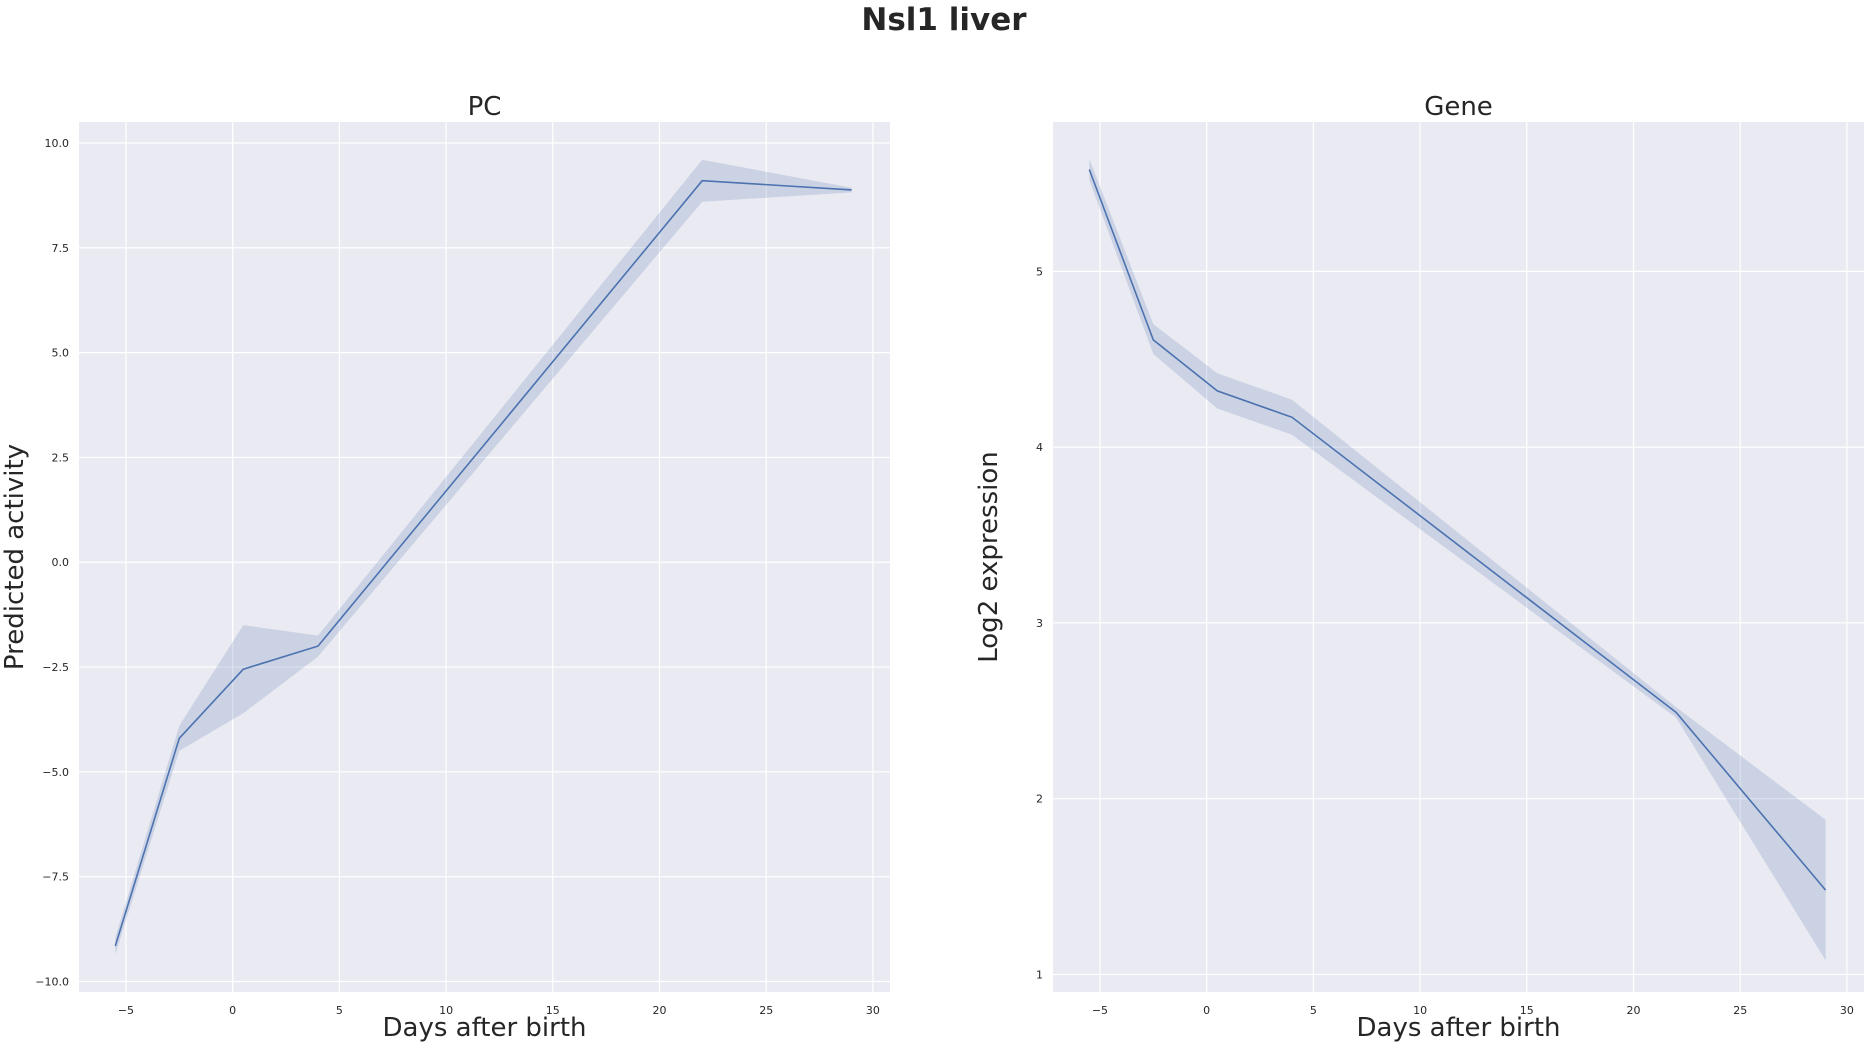 This screenshot has width=1871, height=1046. Describe the element at coordinates (1039, 271) in the screenshot. I see `y-tick-label: 5` at that location.